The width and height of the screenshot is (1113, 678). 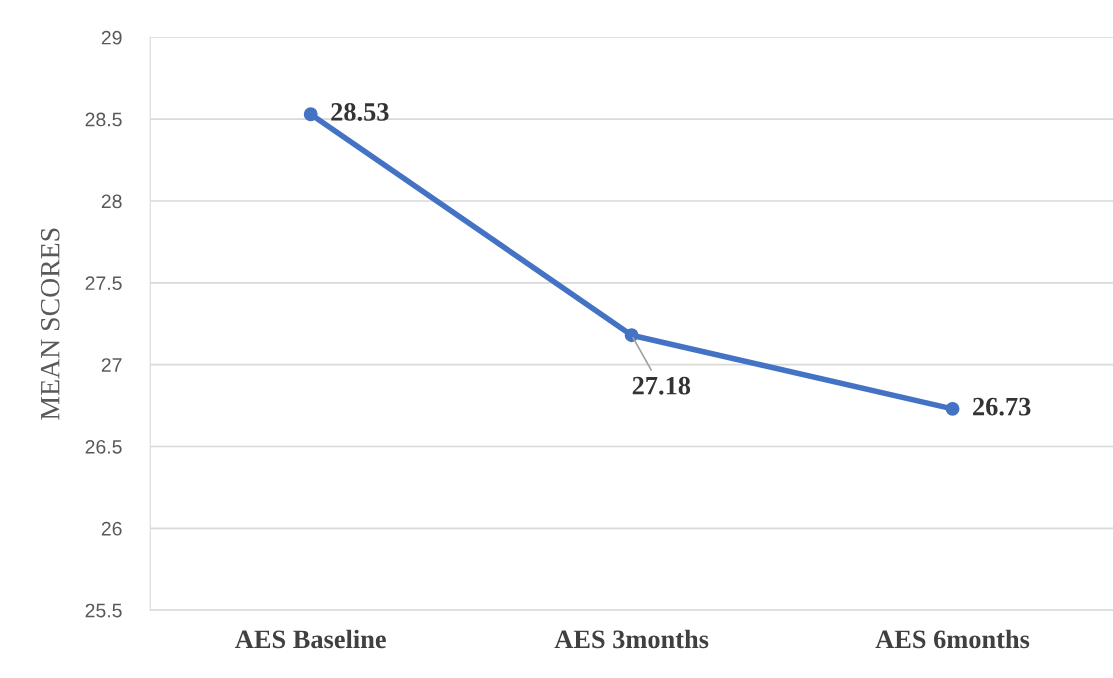 I want to click on y-tick-label: 29, so click(x=111, y=37).